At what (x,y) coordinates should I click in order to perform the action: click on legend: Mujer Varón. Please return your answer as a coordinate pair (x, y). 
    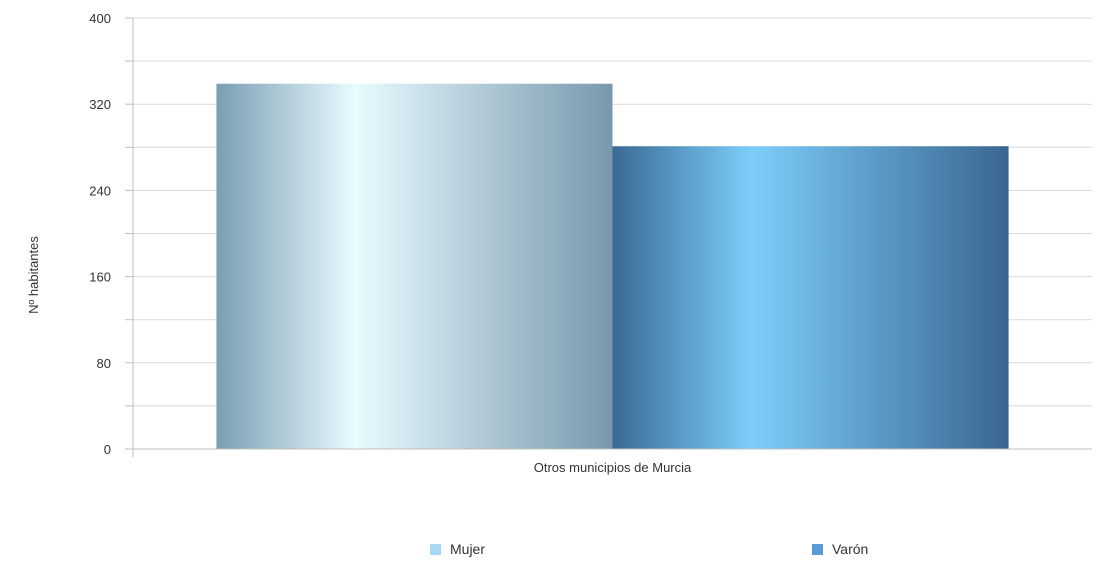
    Looking at the image, I should click on (555, 552).